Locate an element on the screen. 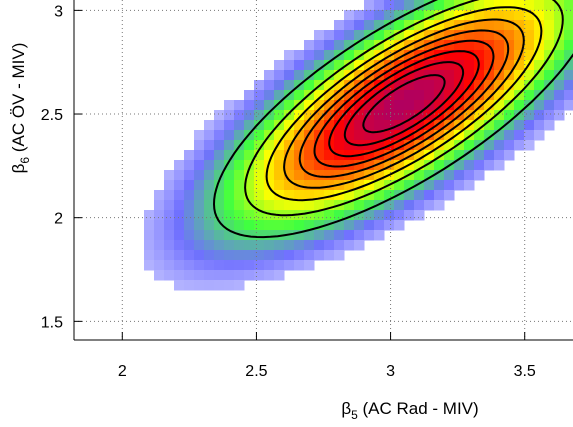  y-tick-label: 1.5 is located at coordinates (52, 322).